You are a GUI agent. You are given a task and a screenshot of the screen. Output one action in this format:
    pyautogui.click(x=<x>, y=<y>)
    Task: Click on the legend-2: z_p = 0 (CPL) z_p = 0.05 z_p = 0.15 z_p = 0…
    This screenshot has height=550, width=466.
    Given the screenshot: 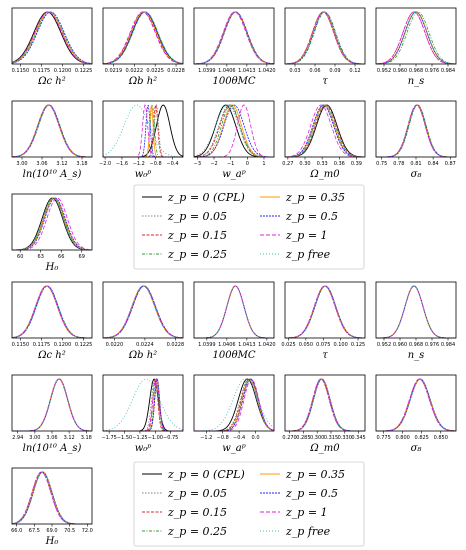 What is the action you would take?
    pyautogui.click(x=249, y=504)
    